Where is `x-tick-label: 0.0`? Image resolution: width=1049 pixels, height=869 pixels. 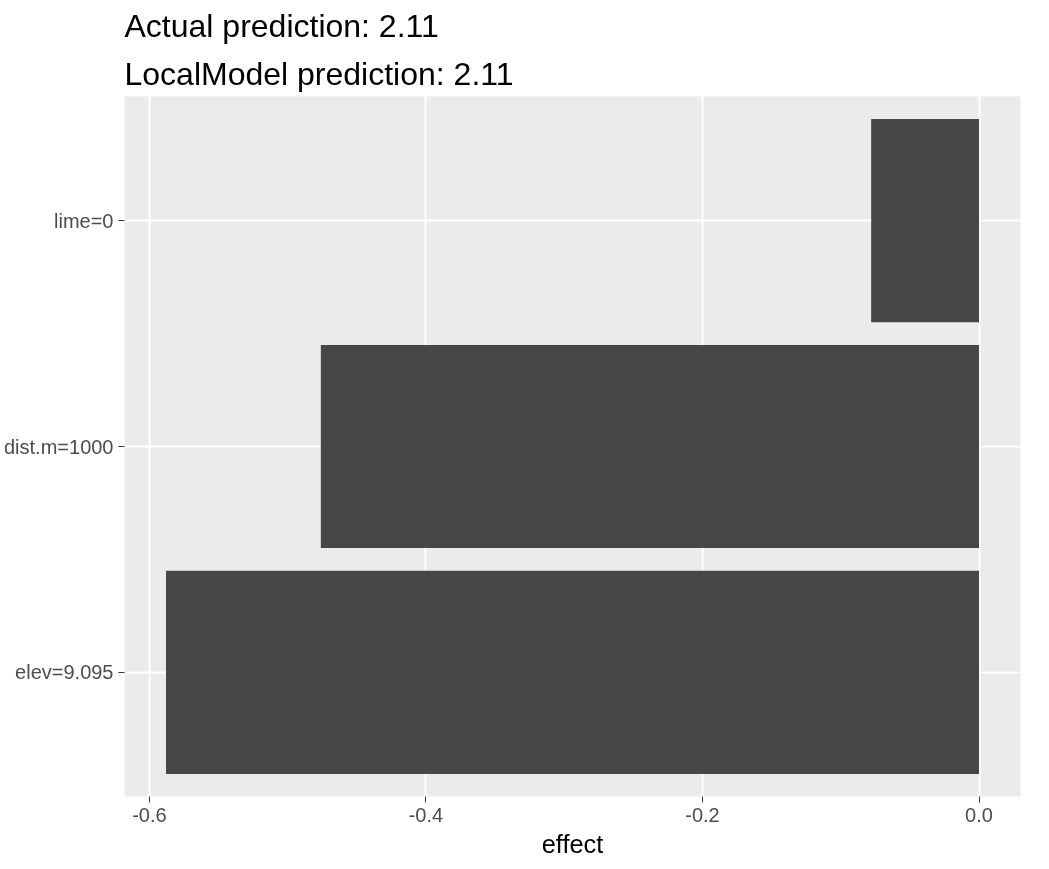 x-tick-label: 0.0 is located at coordinates (979, 814).